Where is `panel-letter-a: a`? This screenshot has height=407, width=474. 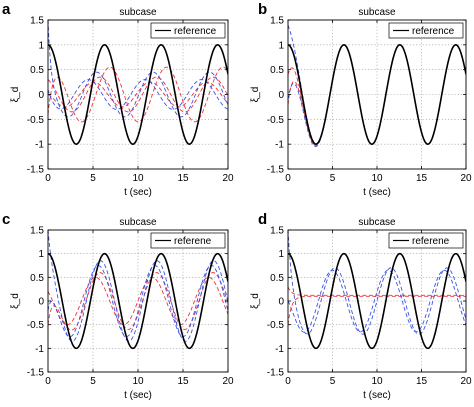 panel-letter-a: a is located at coordinates (6, 9).